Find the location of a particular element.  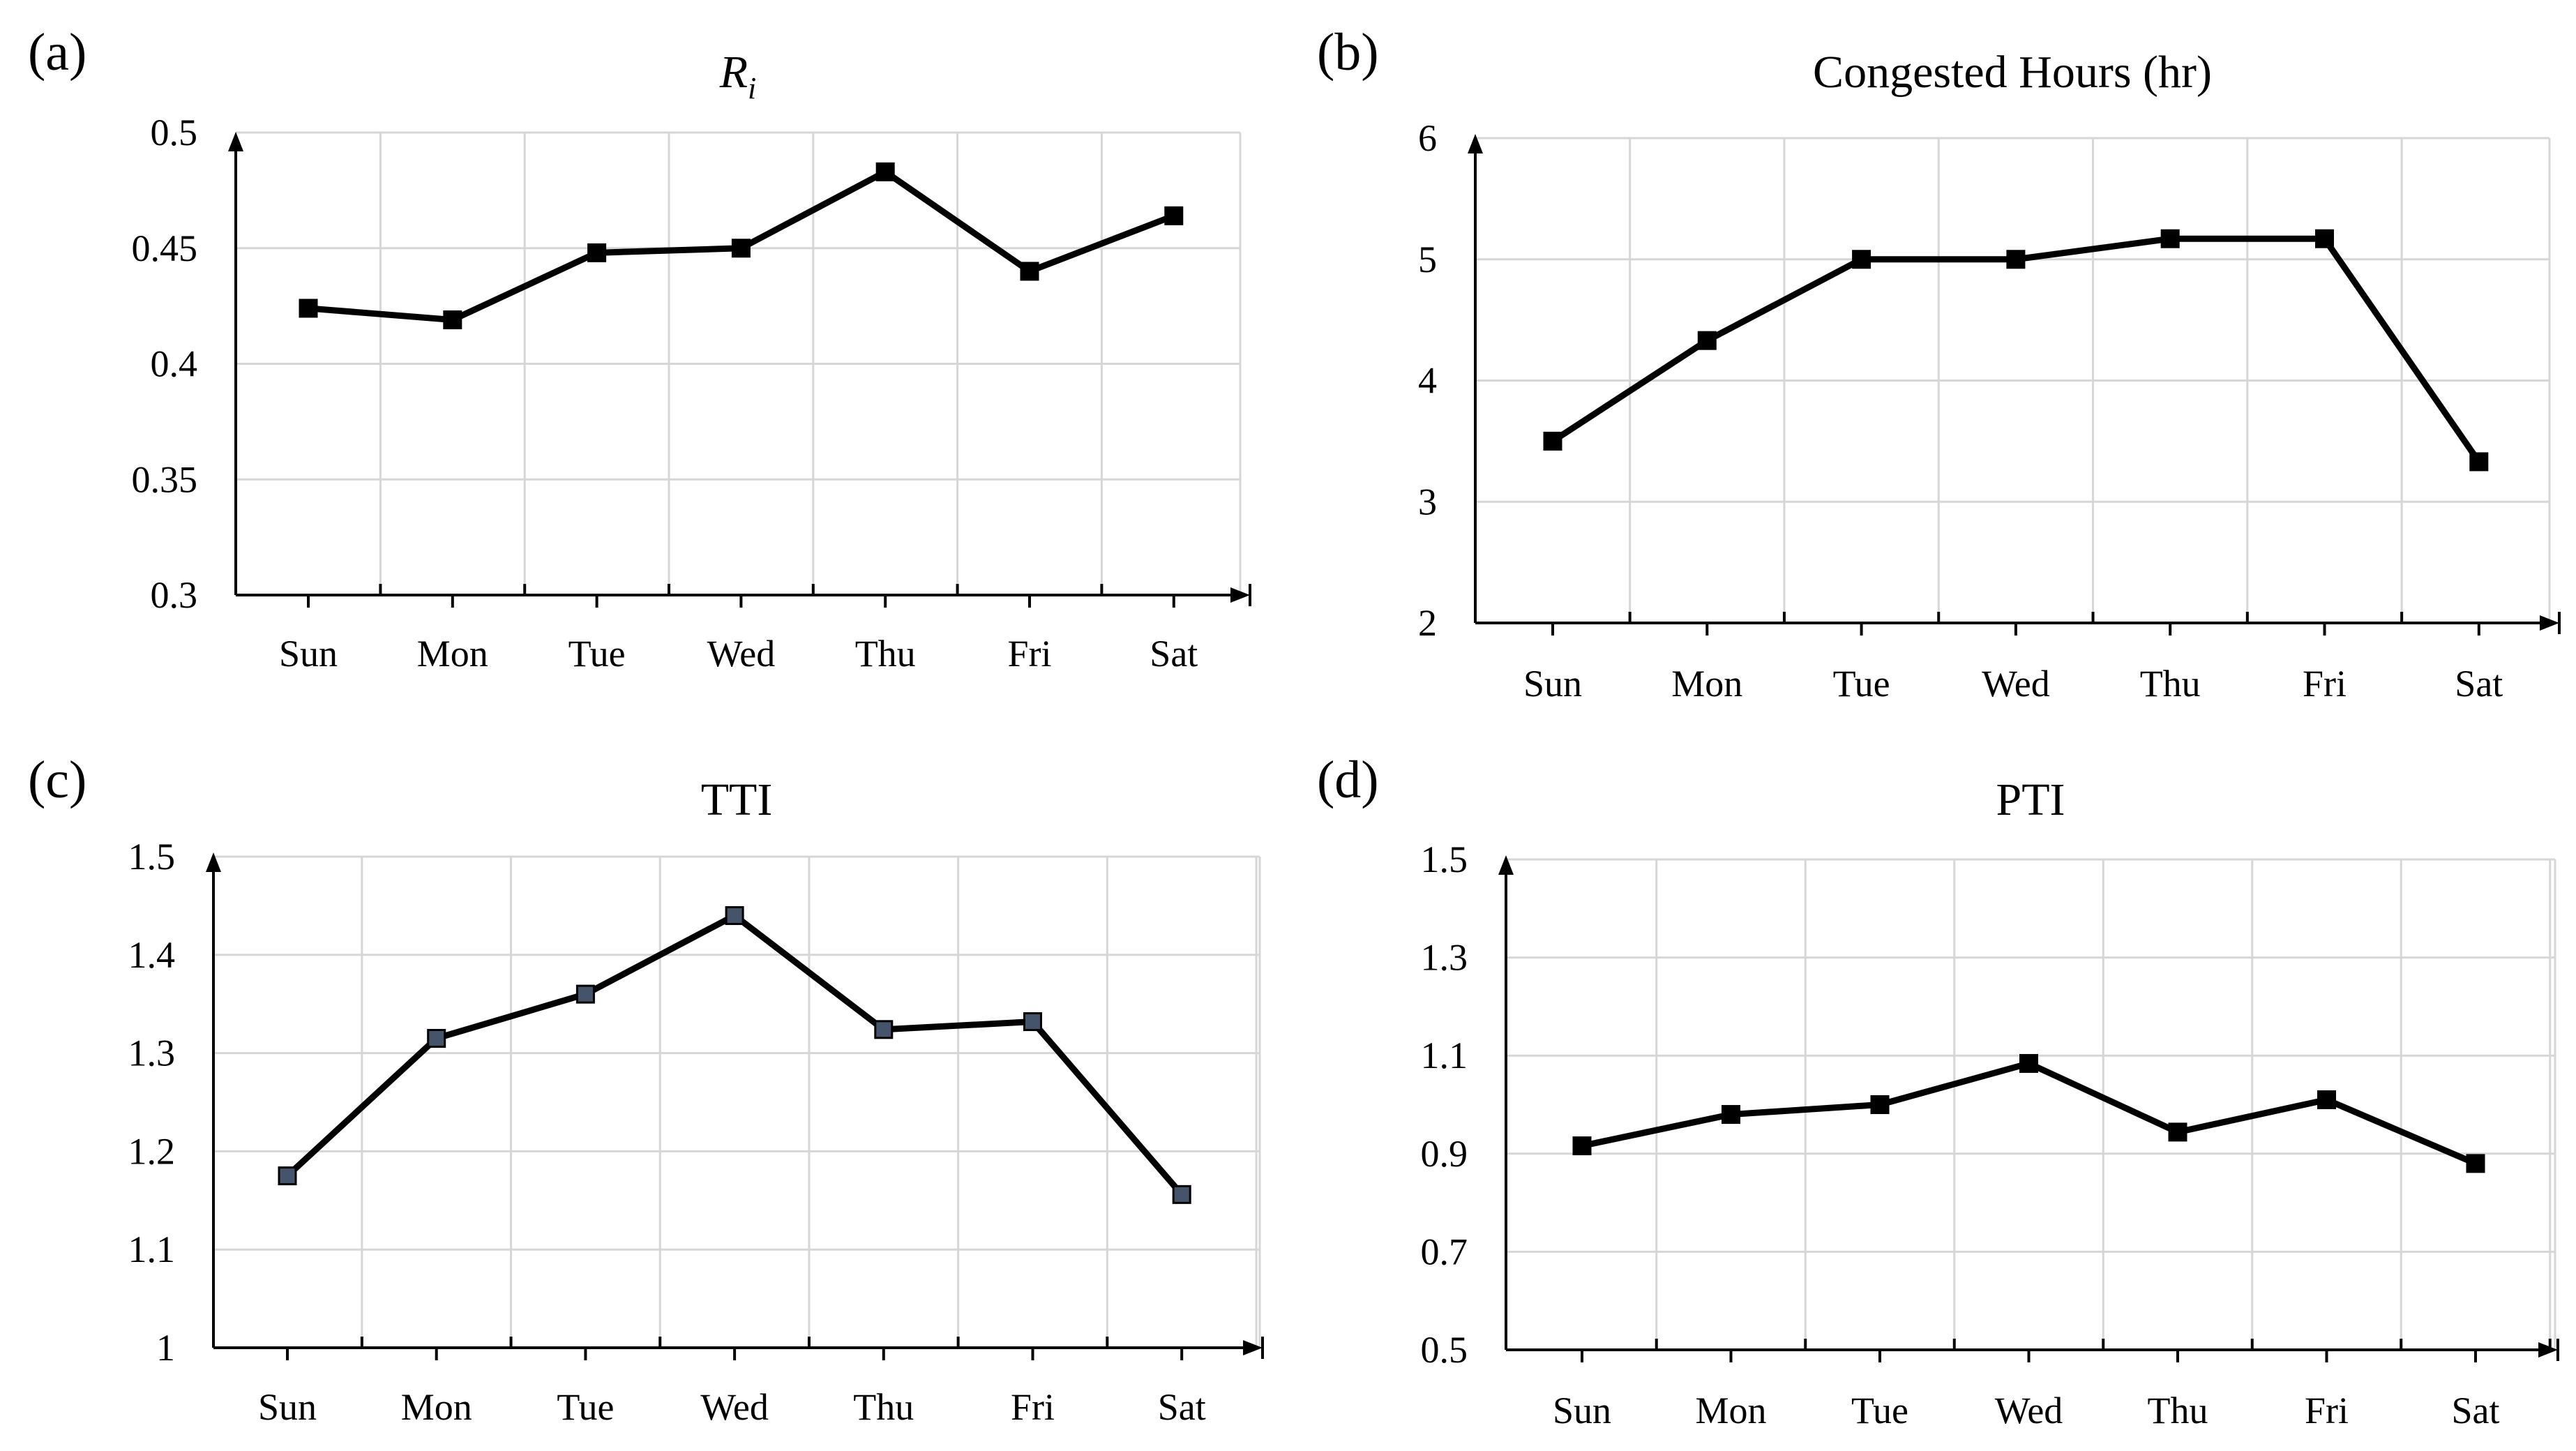

y-tick-label: 0.35 is located at coordinates (165, 479).